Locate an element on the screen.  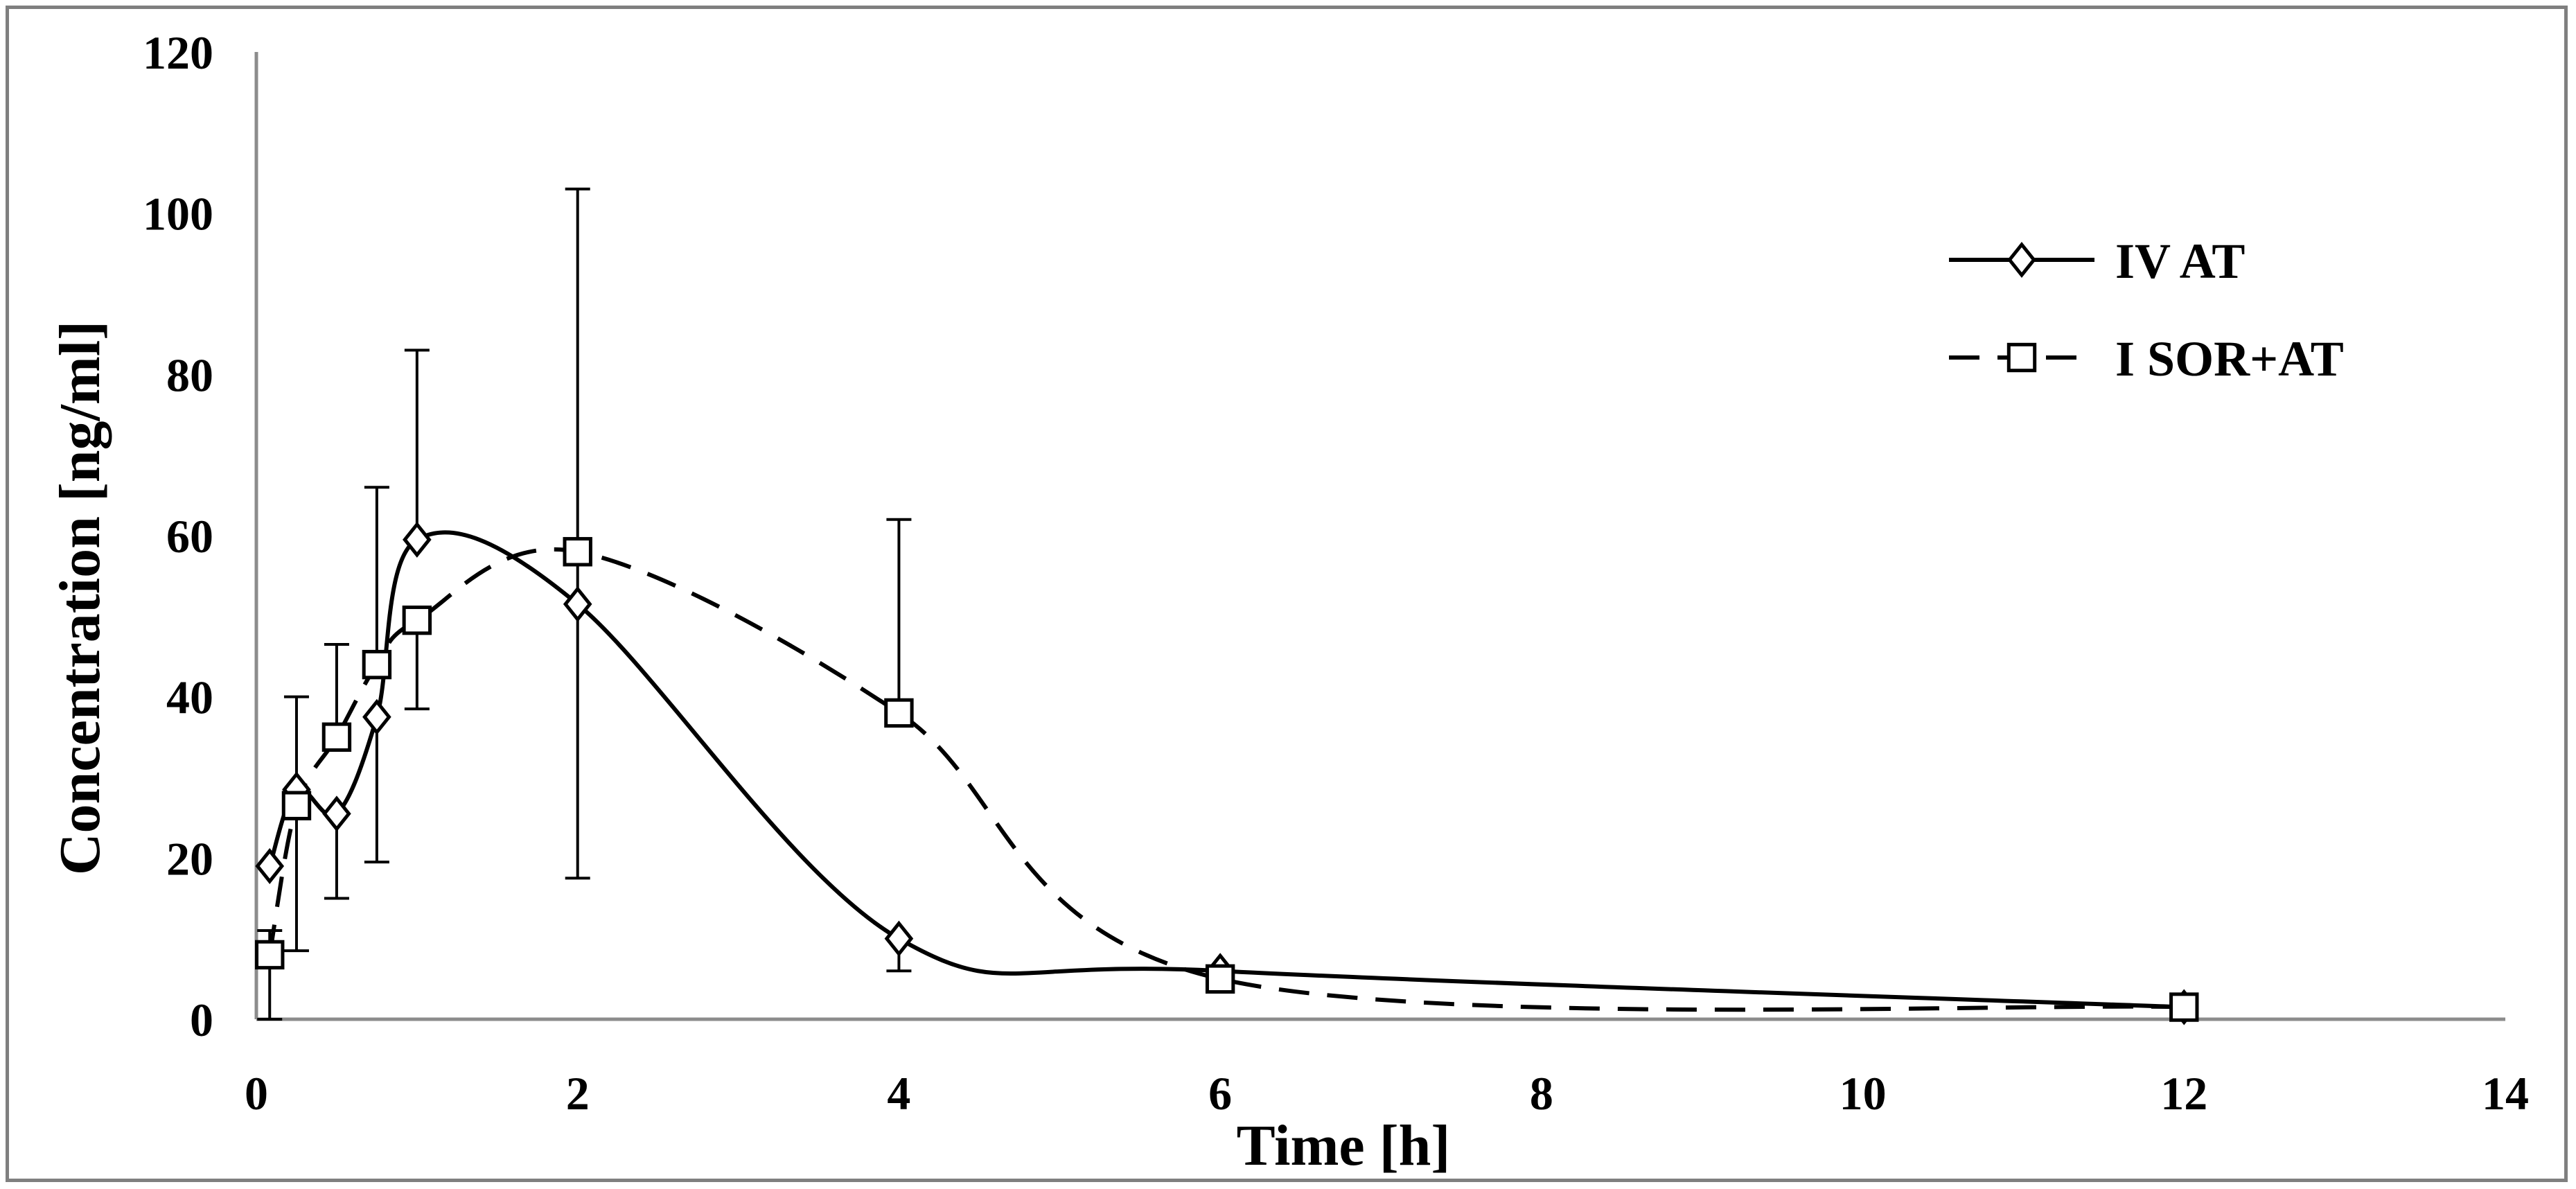
y-tick-label: 100 is located at coordinates (178, 214).